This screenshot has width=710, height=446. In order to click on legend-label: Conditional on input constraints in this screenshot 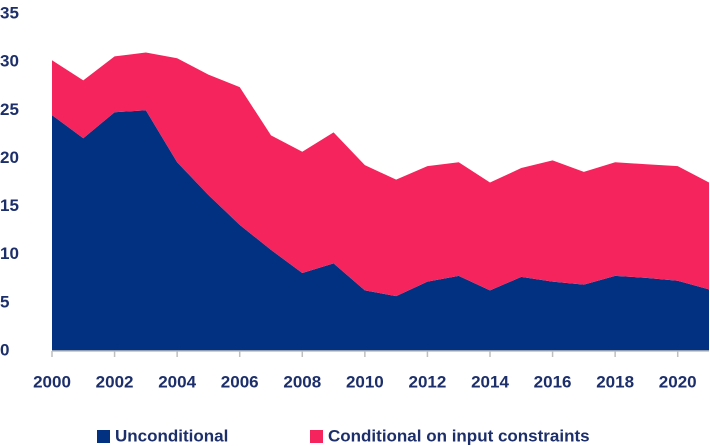, I will do `click(459, 435)`.